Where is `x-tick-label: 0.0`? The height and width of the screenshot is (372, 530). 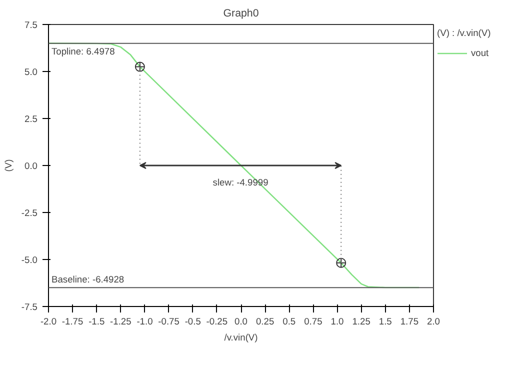
x-tick-label: 0.0 is located at coordinates (241, 321).